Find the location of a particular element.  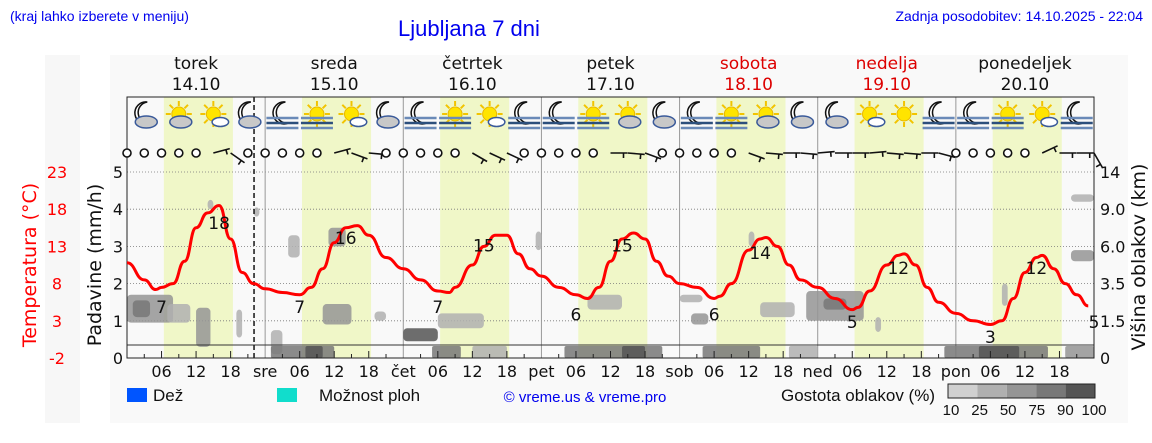

temperature-label: 3 is located at coordinates (990, 338).